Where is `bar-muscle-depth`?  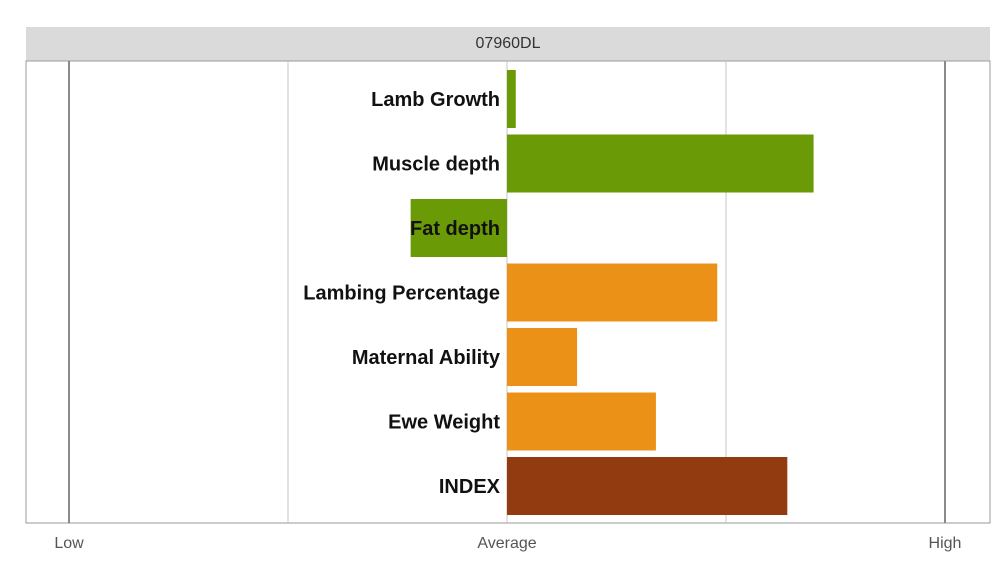 bar-muscle-depth is located at coordinates (660, 163).